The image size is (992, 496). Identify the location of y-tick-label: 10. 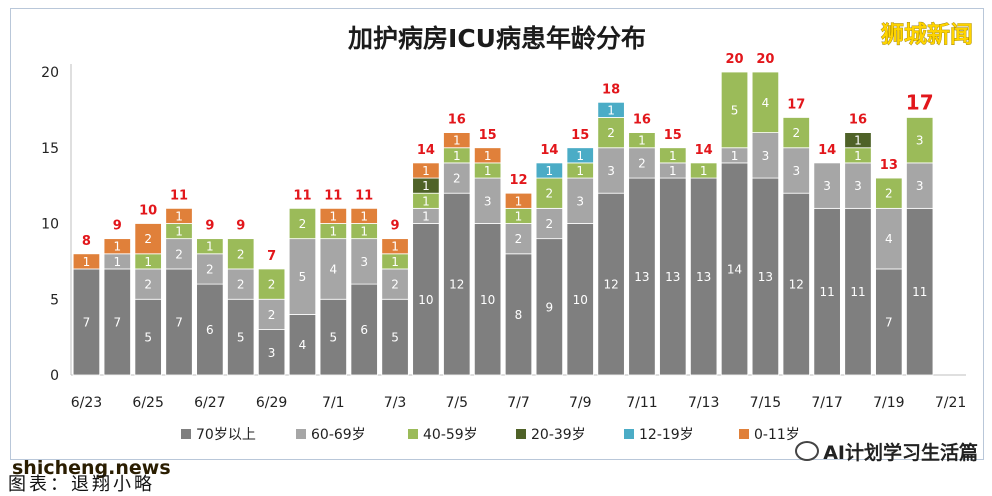
(50, 225).